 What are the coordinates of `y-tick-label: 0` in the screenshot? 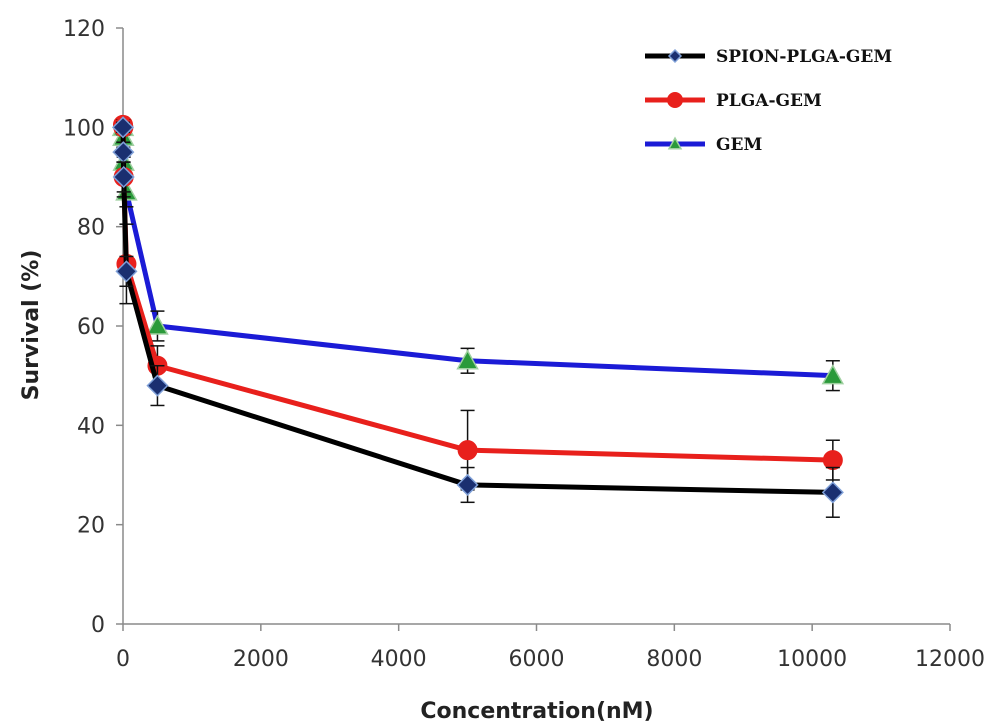 It's located at (98, 625).